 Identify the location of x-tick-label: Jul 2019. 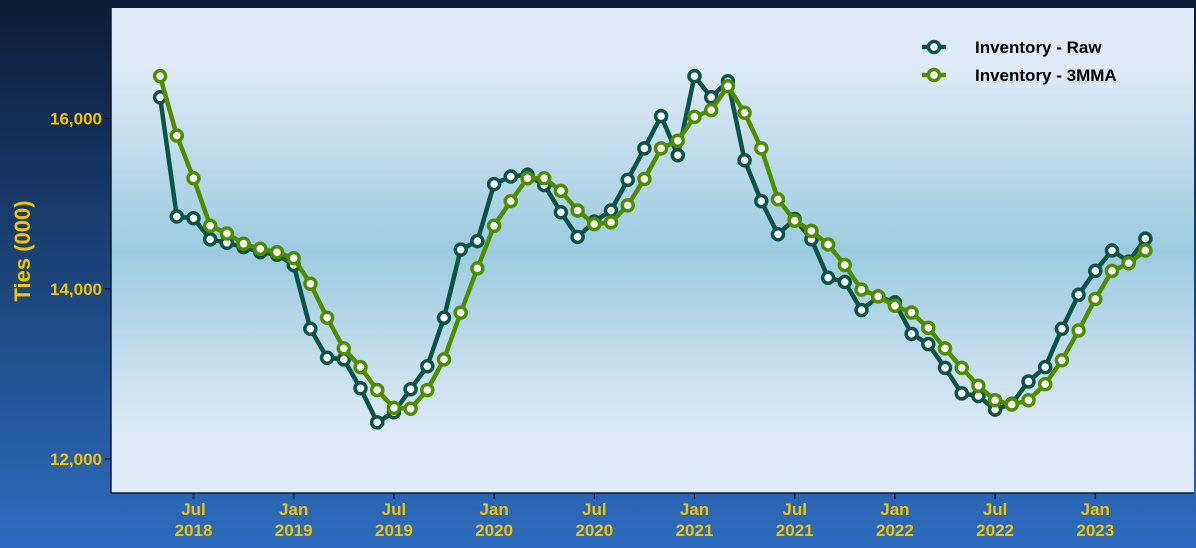
(394, 520).